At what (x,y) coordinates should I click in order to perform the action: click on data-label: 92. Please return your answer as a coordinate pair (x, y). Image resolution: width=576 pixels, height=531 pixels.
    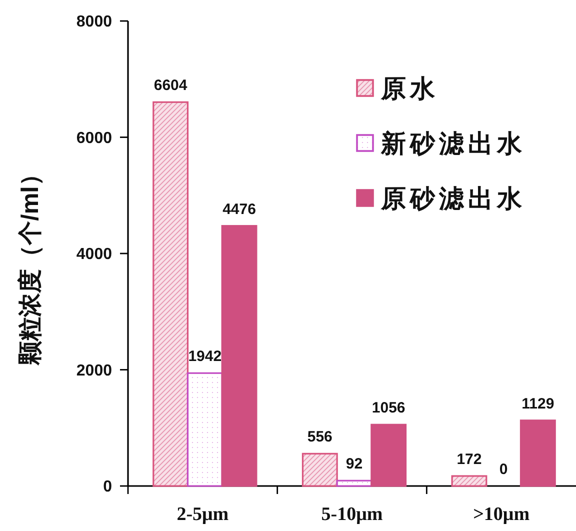
    Looking at the image, I should click on (354, 464).